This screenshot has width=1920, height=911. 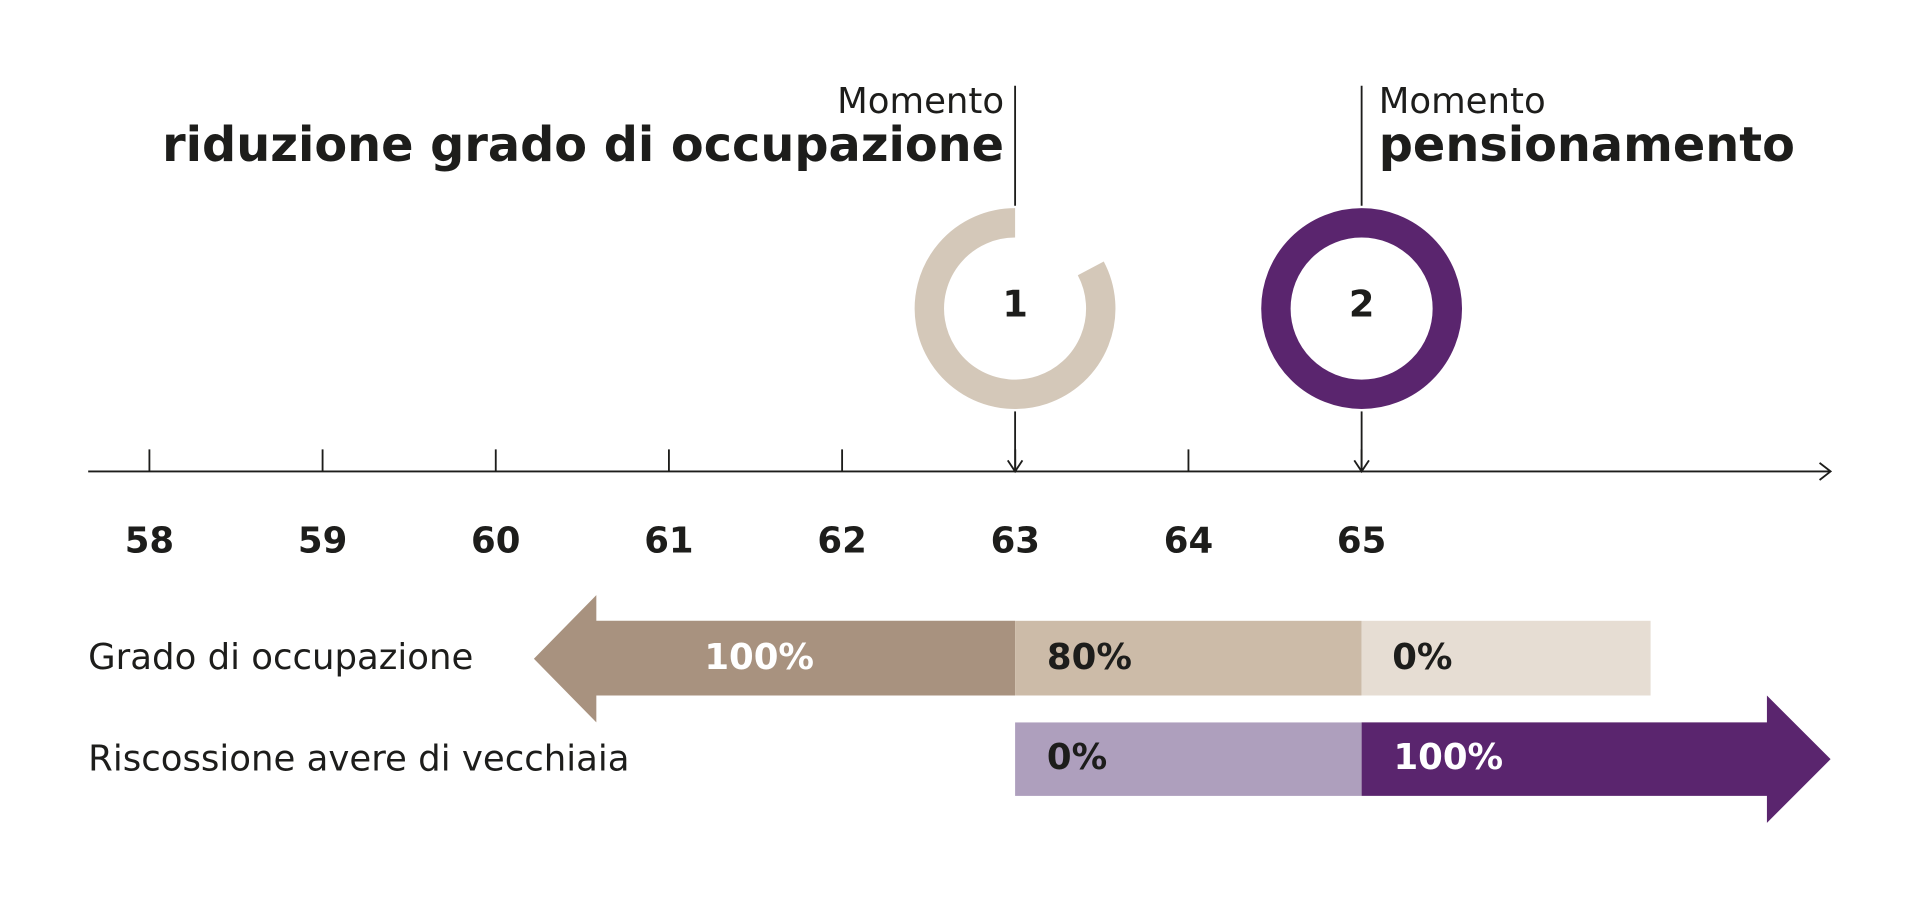 What do you see at coordinates (280, 657) in the screenshot?
I see `row-label: Grado di occupazione` at bounding box center [280, 657].